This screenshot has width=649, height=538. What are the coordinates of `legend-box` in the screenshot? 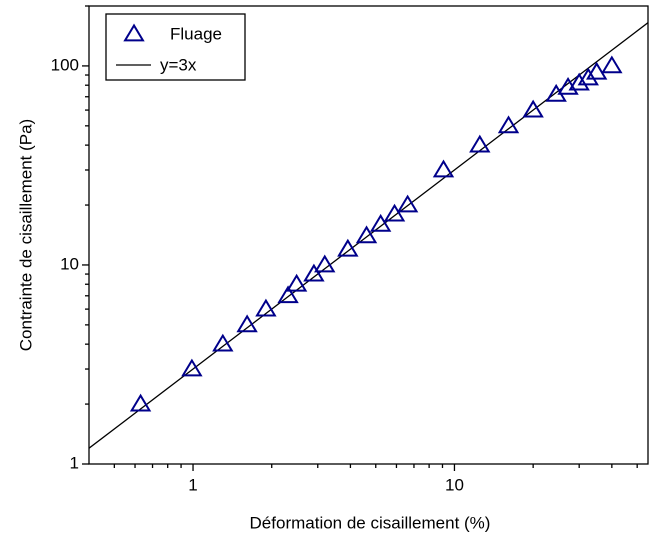 It's located at (175, 47).